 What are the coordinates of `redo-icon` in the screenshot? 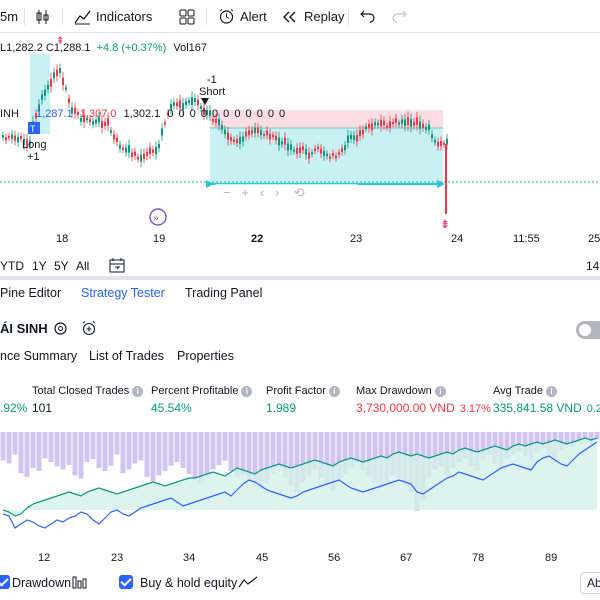 It's located at (399, 16).